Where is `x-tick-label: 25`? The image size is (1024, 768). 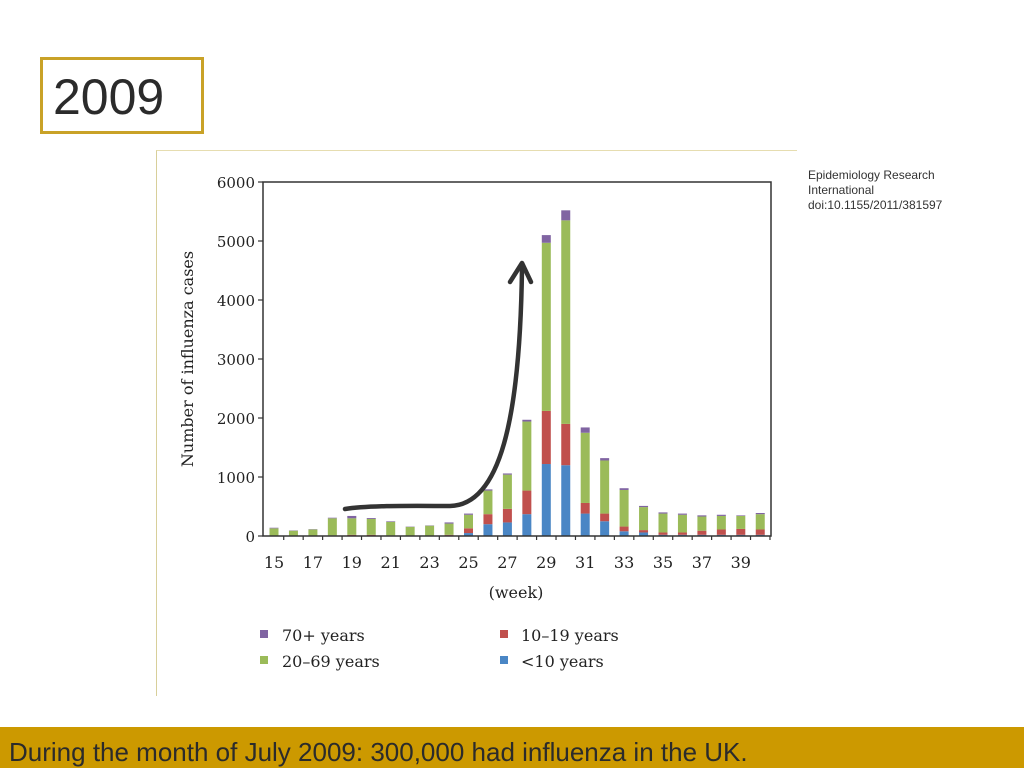 x-tick-label: 25 is located at coordinates (468, 562).